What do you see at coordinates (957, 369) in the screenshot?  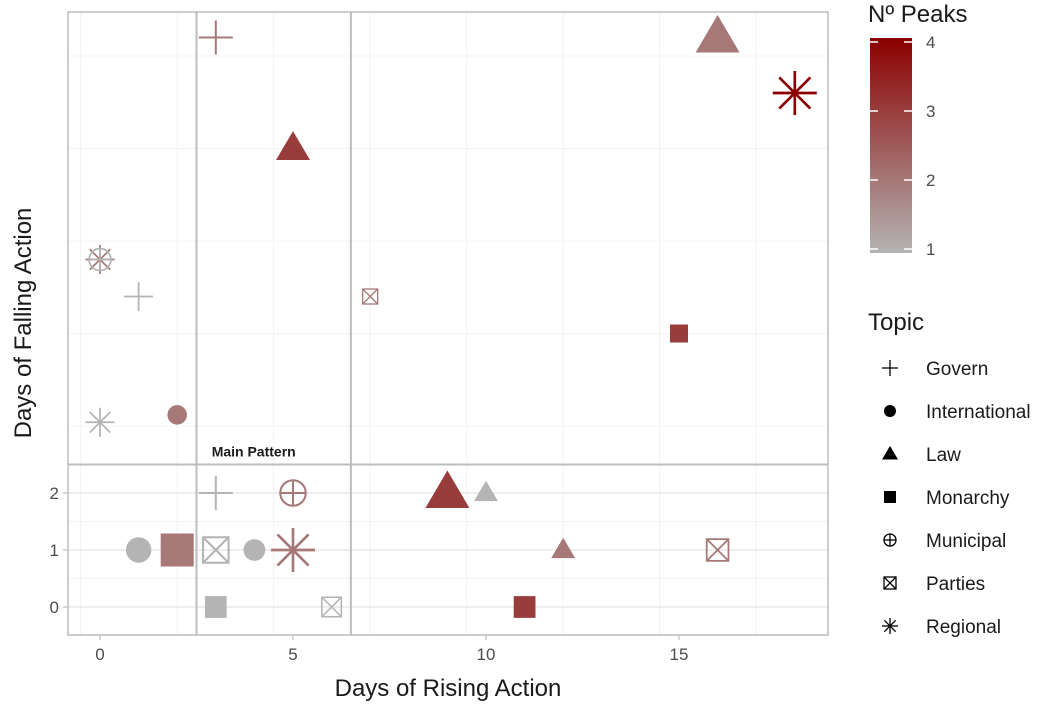 I see `legend-label: Govern` at bounding box center [957, 369].